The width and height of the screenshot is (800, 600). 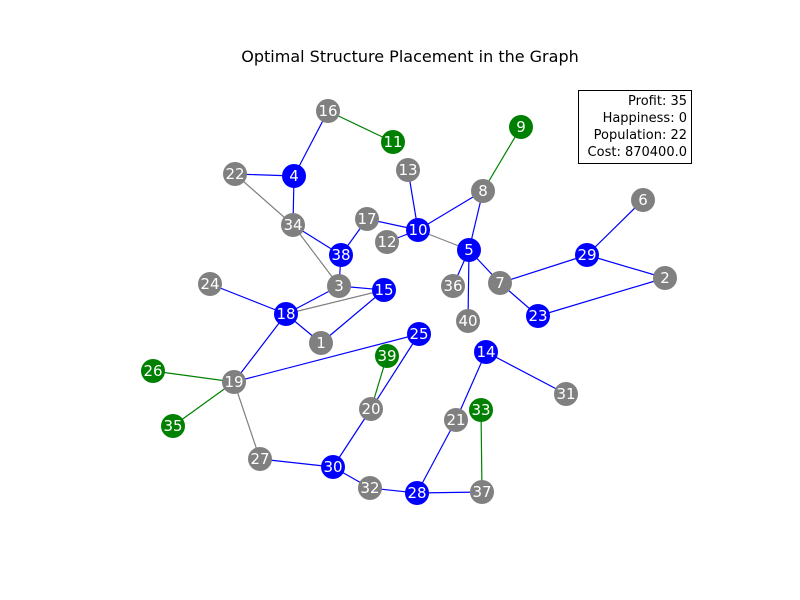 I want to click on node-38: 38, so click(x=341, y=255).